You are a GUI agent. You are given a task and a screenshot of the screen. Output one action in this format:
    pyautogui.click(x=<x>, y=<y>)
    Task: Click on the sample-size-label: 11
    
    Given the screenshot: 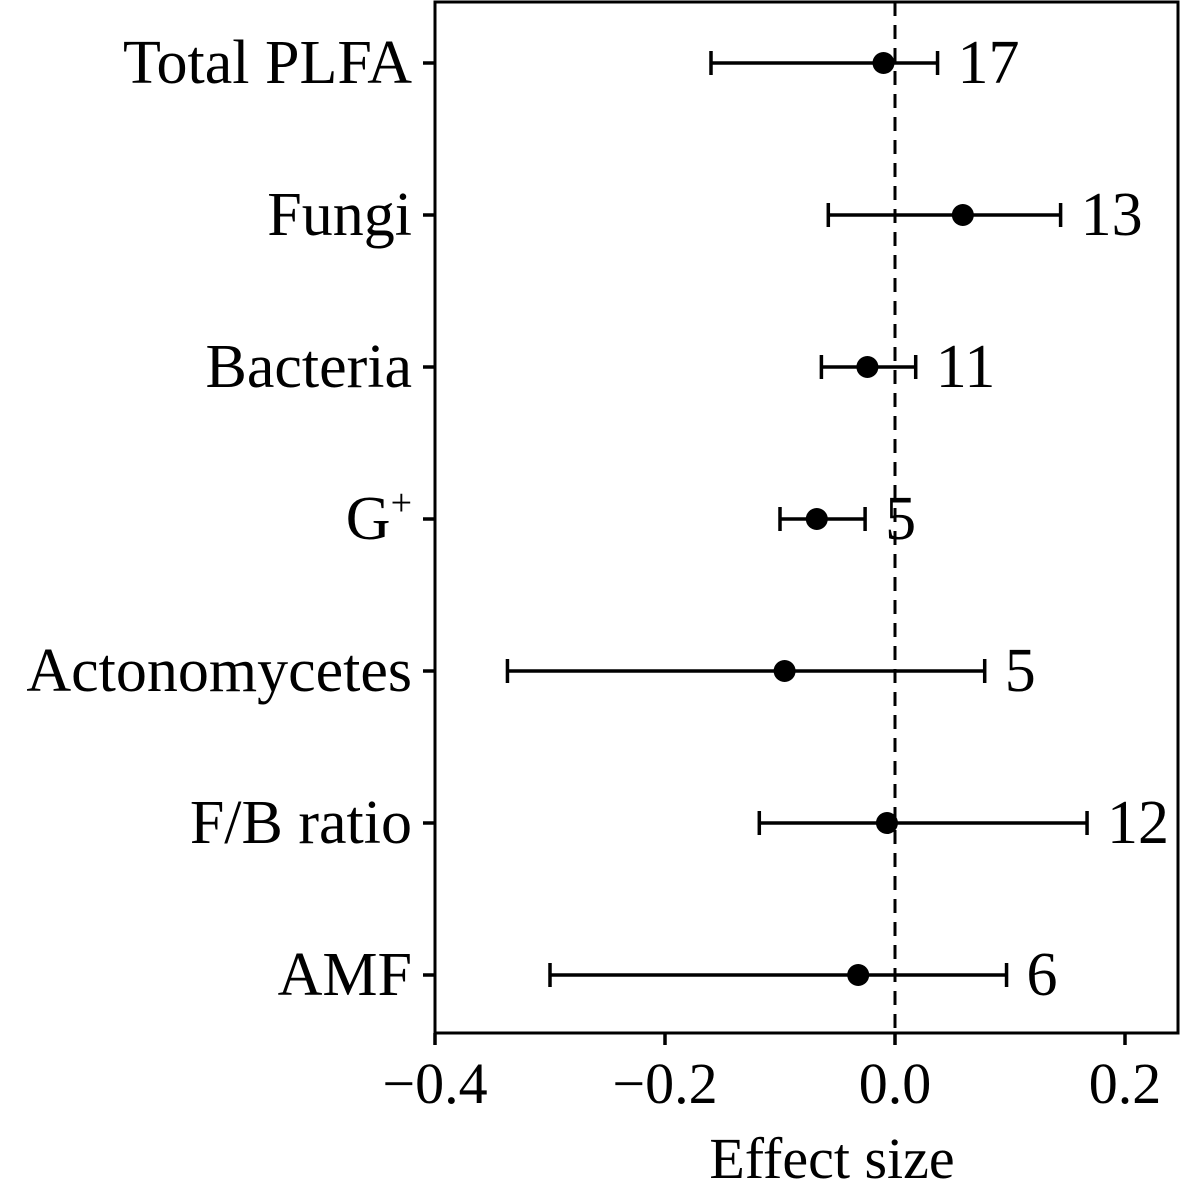 What is the action you would take?
    pyautogui.click(x=966, y=367)
    